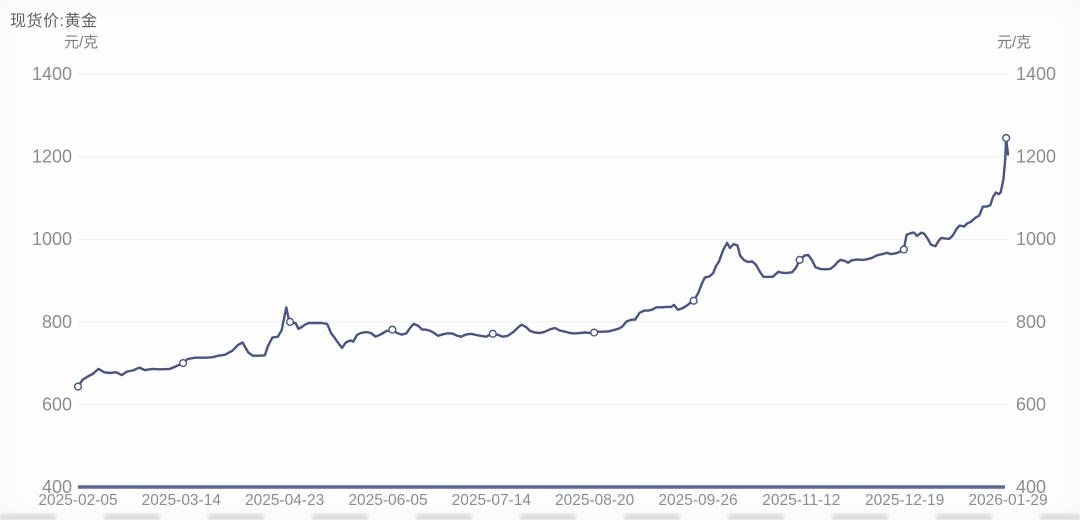 The width and height of the screenshot is (1080, 520). Describe the element at coordinates (57, 487) in the screenshot. I see `y-axis-label-left-400: 400` at that location.